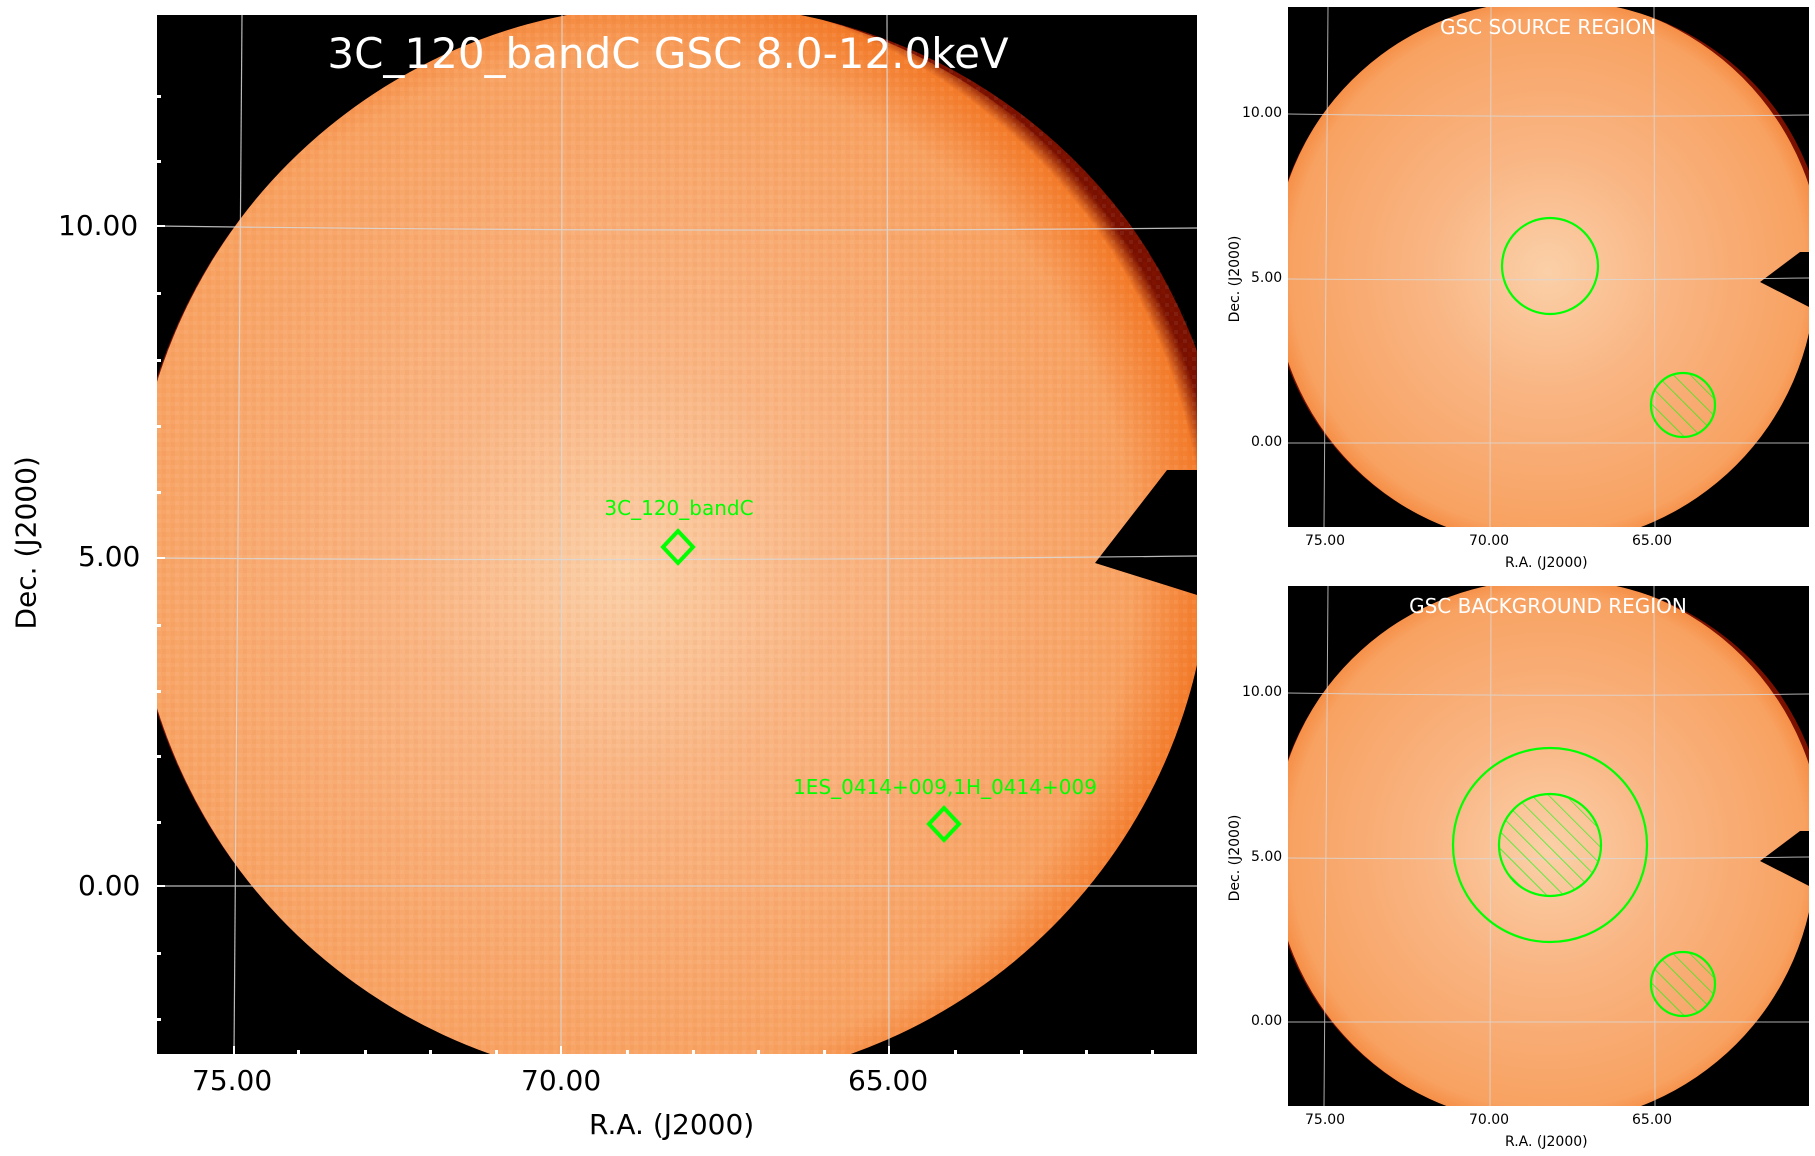 This screenshot has width=1815, height=1156. I want to click on main-ytick-0: 0.00, so click(109, 885).